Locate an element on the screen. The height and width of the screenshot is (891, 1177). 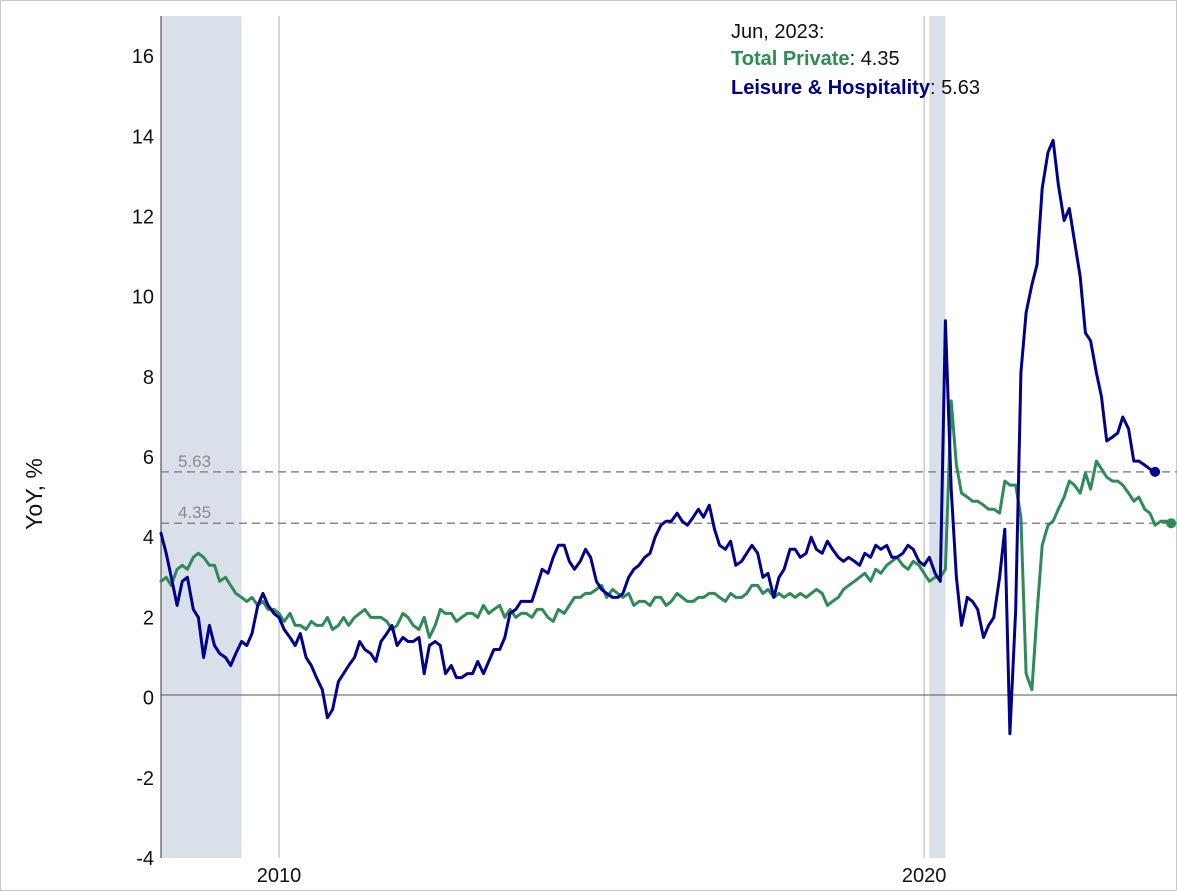
series-end-marker-leisure-hospitality is located at coordinates (1155, 471).